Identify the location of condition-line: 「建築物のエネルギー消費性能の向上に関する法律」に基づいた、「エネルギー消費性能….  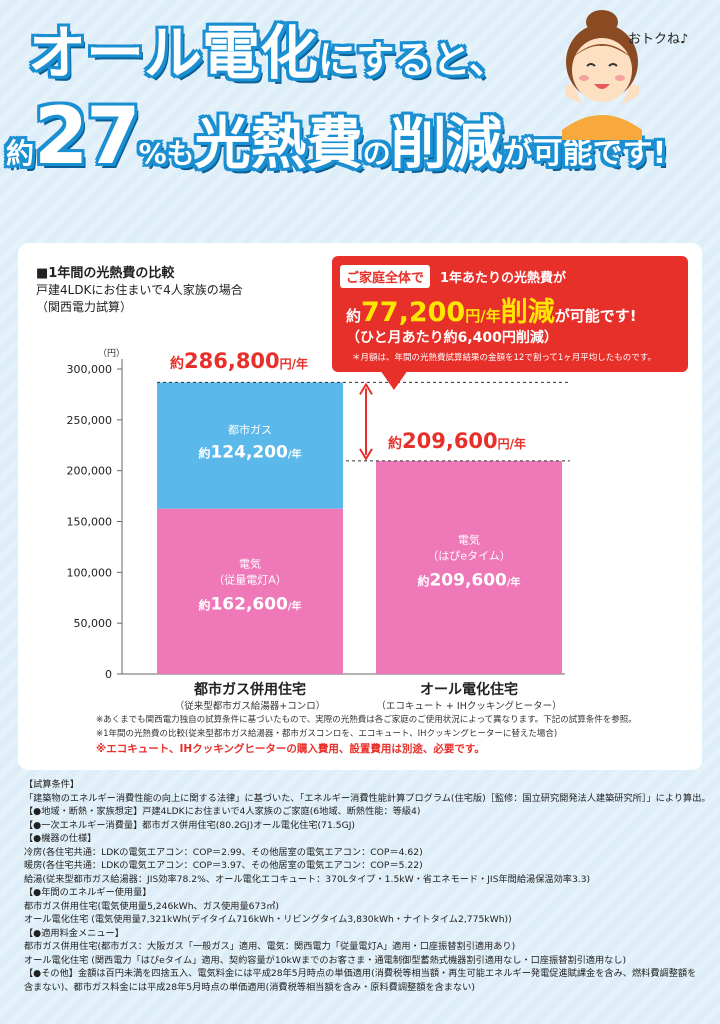
(367, 798).